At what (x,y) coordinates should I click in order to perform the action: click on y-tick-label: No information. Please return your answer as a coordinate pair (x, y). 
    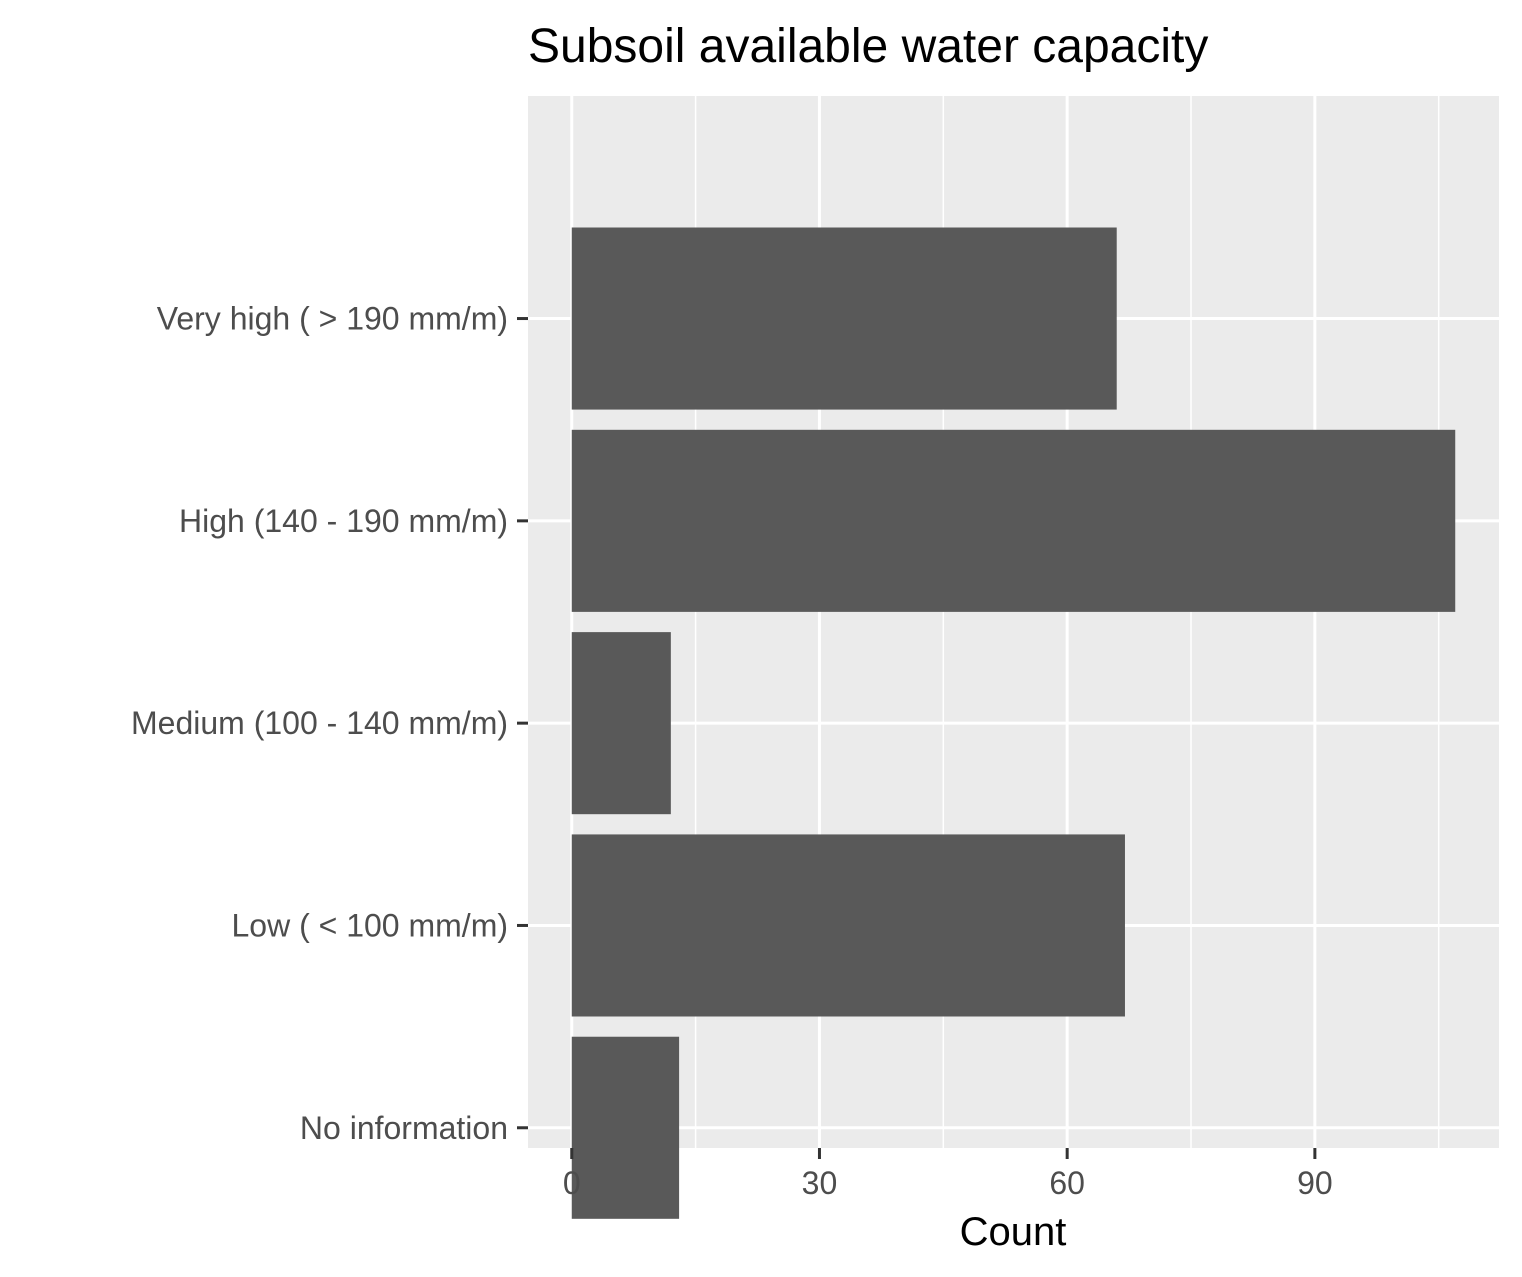
    Looking at the image, I should click on (404, 1128).